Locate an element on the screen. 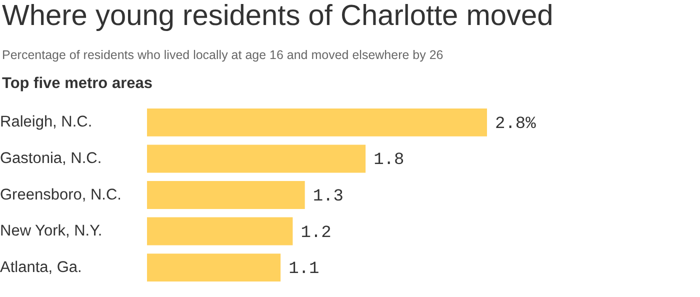 This screenshot has height=297, width=700. y-tick-label: Raleigh, N.C. is located at coordinates (46, 122).